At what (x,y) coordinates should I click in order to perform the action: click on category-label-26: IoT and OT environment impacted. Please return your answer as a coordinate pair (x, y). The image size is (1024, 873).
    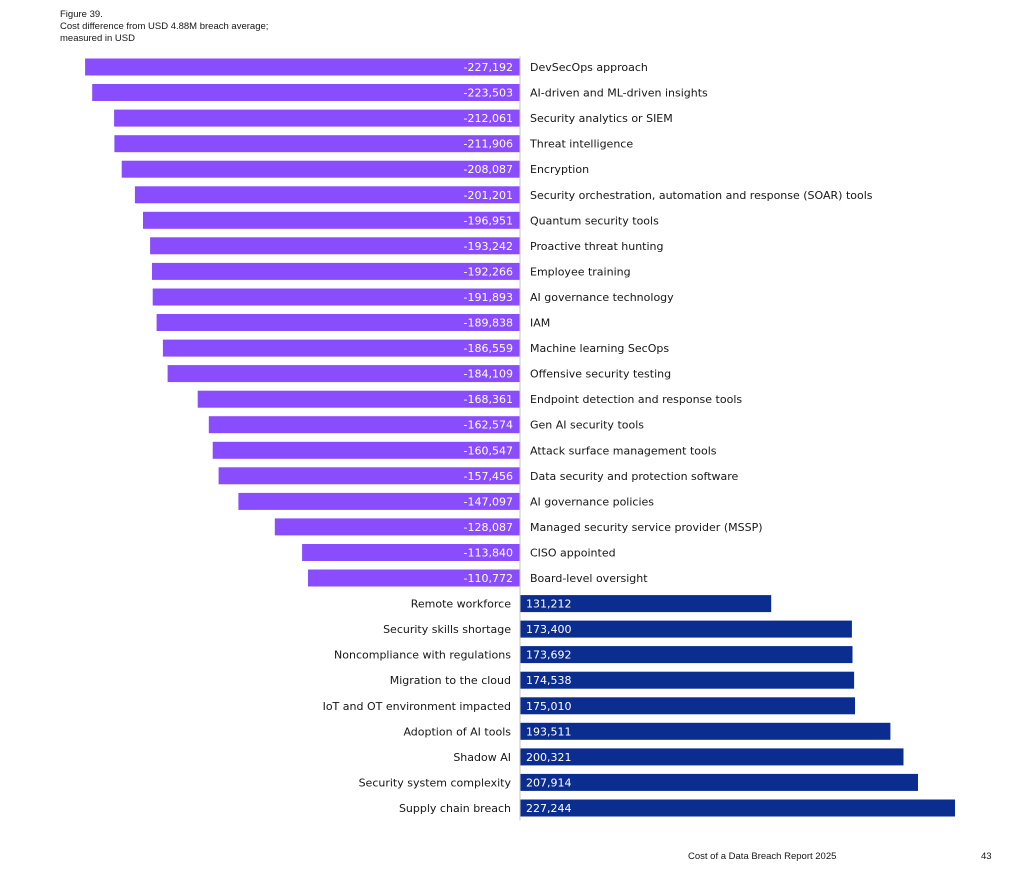
    Looking at the image, I should click on (417, 706).